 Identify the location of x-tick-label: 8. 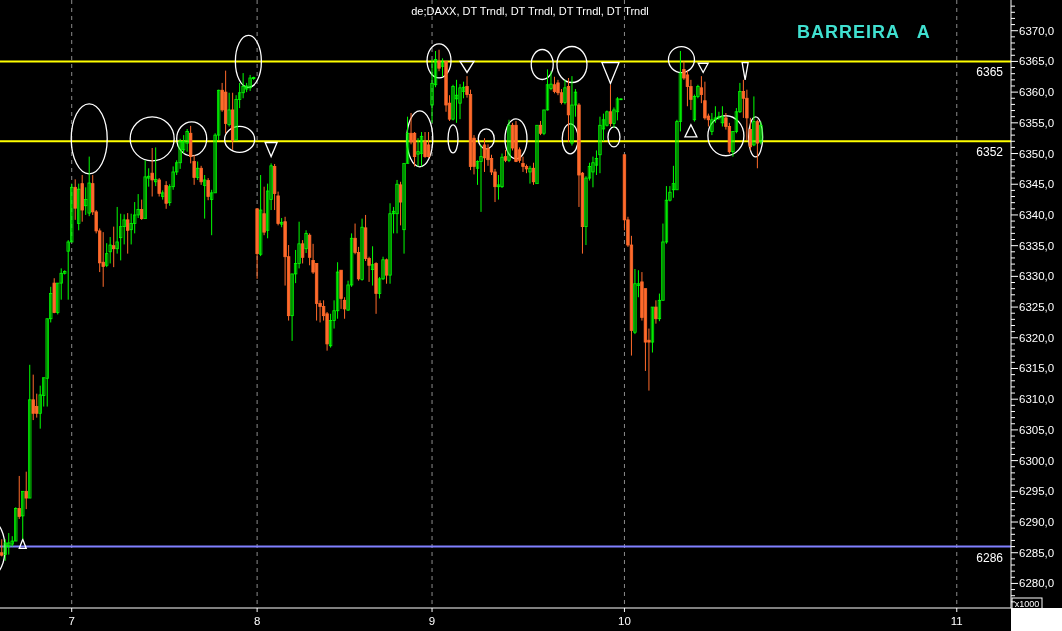
(257, 621).